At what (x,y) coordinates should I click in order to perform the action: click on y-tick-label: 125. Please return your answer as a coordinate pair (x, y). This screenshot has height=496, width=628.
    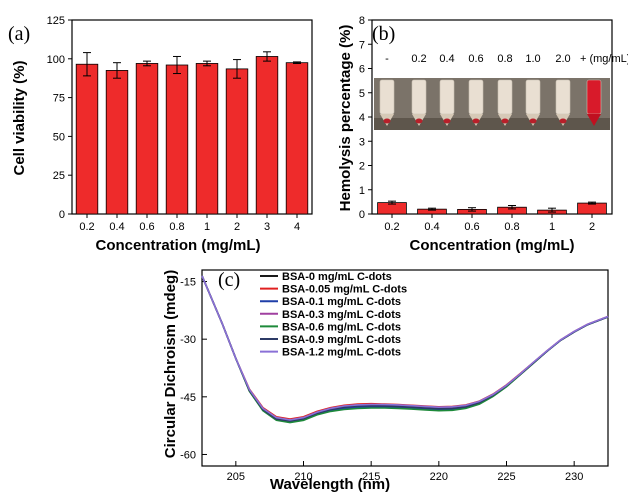
    Looking at the image, I should click on (56, 21).